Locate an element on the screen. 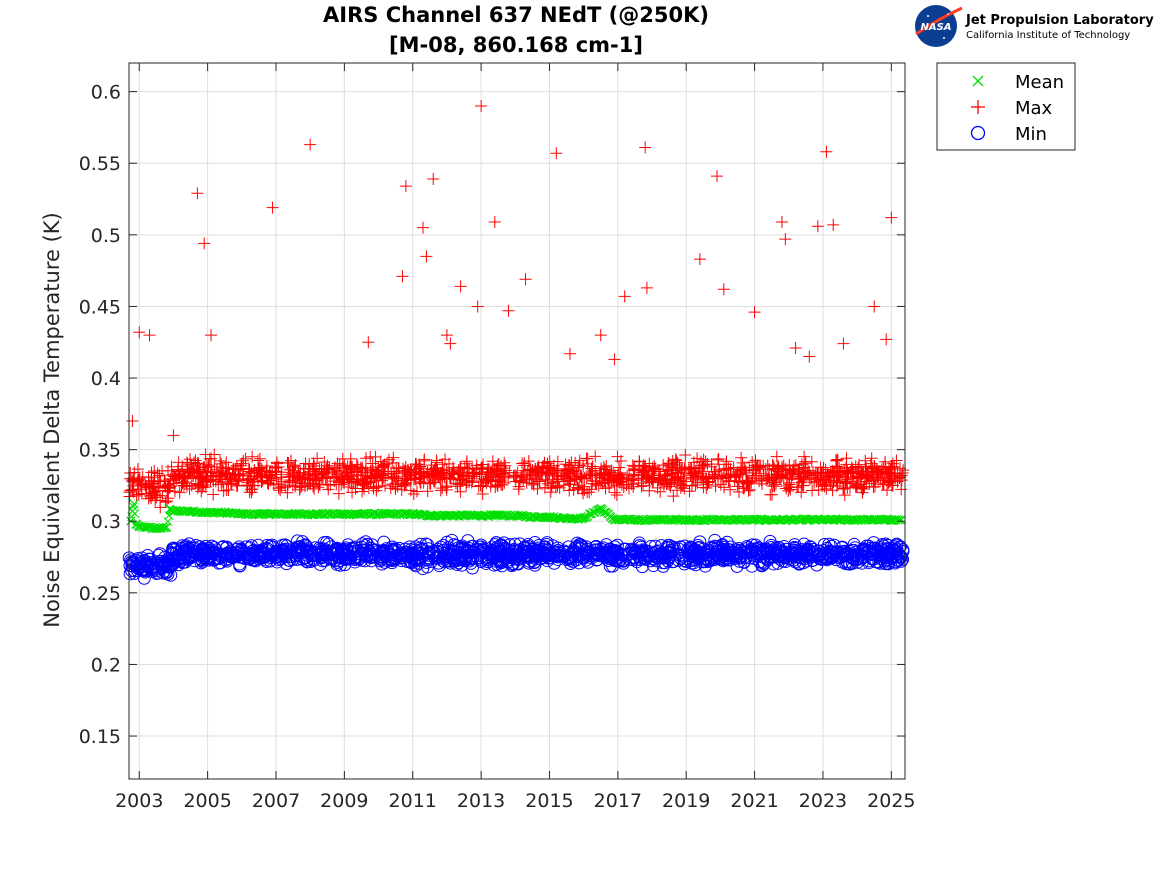 The width and height of the screenshot is (1167, 875). y-tick-label: 0.6 is located at coordinates (106, 93).